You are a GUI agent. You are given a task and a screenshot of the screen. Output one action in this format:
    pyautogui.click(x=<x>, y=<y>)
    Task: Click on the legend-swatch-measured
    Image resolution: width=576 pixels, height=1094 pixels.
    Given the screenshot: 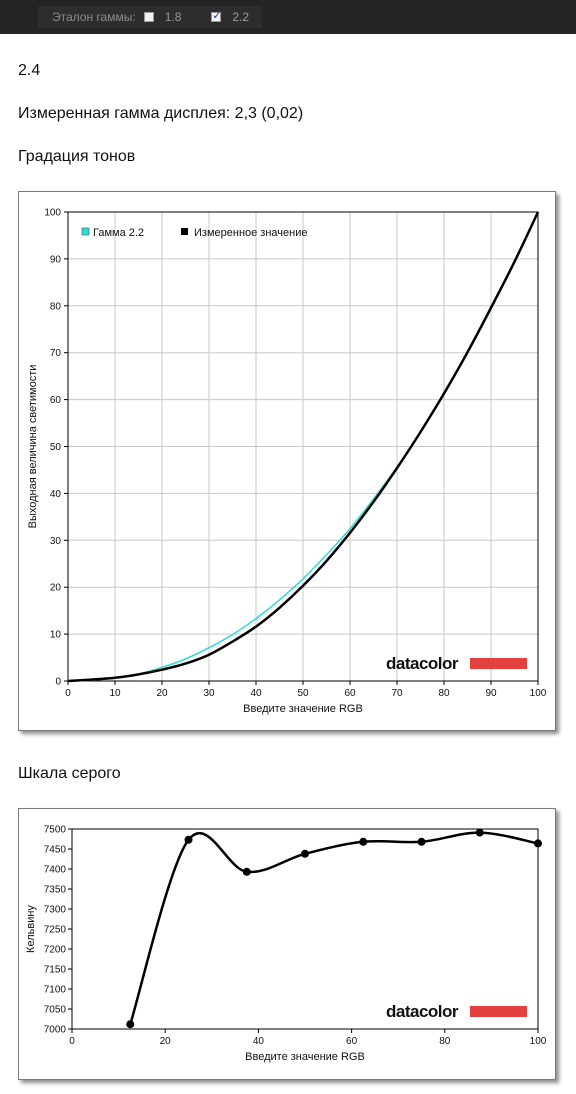 What is the action you would take?
    pyautogui.click(x=184, y=231)
    